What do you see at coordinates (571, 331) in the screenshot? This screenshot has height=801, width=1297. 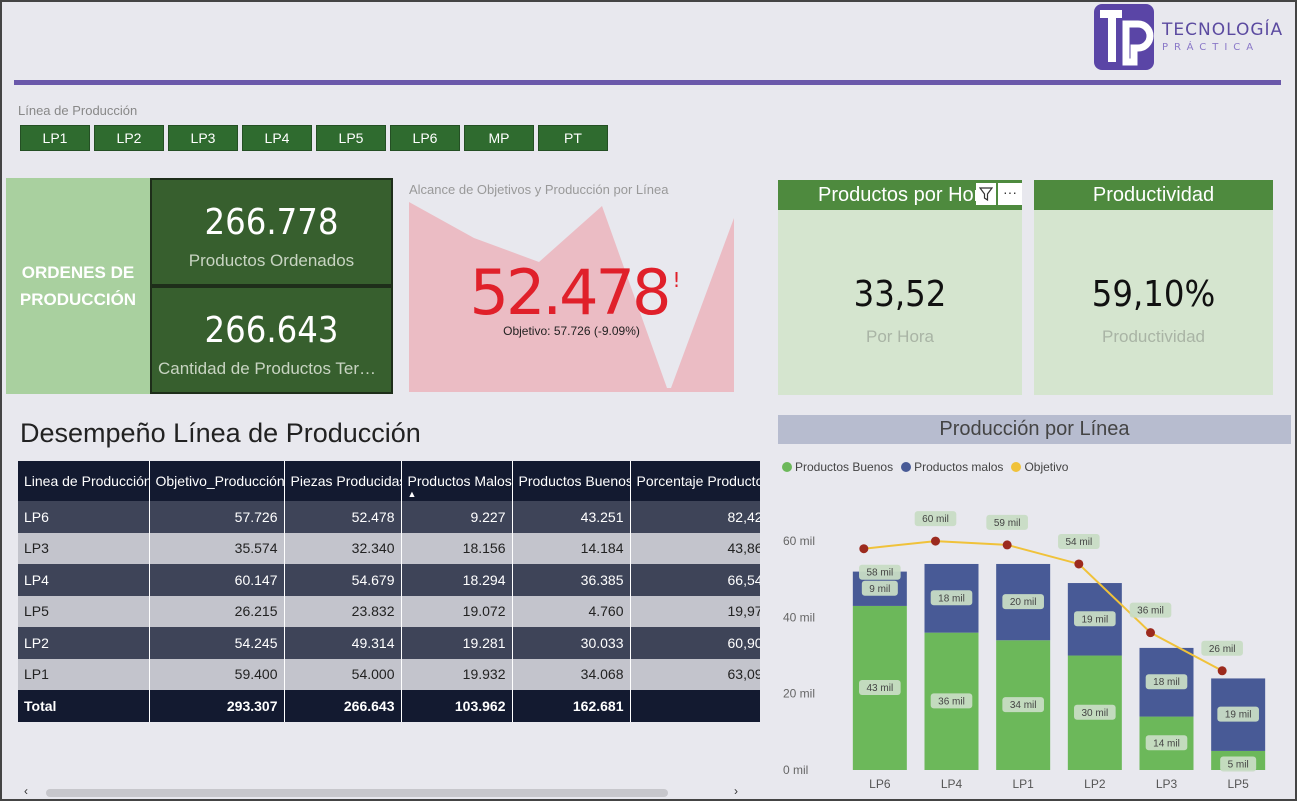 I see `alcance-target-text: Objetivo: 57.726 (-9.09%)` at bounding box center [571, 331].